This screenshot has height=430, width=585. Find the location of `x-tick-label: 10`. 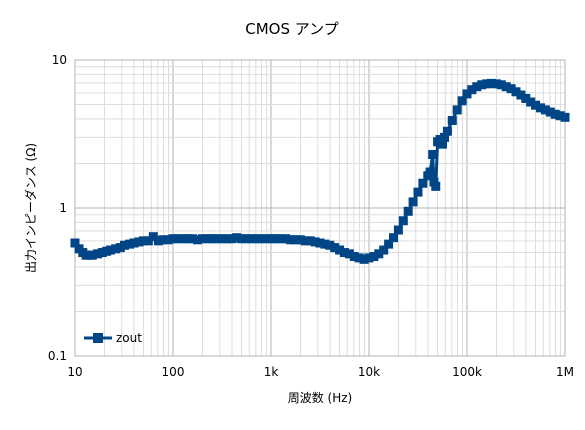

x-tick-label: 10 is located at coordinates (74, 372).